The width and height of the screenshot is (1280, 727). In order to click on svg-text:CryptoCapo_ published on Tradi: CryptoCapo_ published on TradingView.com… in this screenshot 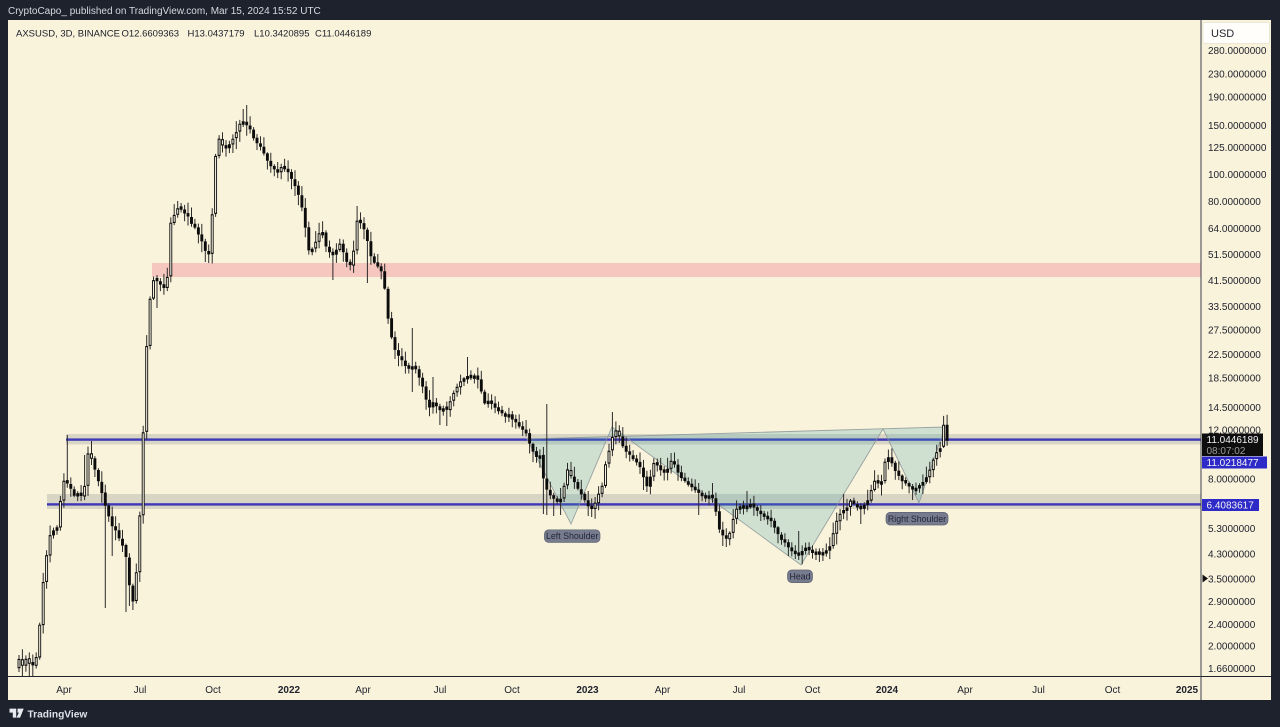, I will do `click(164, 11)`.